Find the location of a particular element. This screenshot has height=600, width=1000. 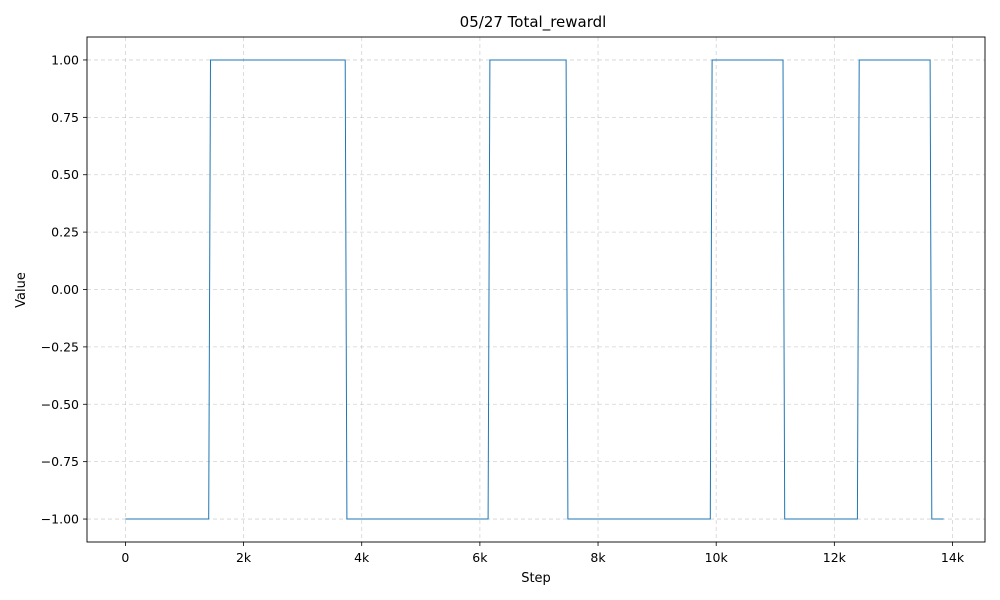

x-tick-label: 12k is located at coordinates (835, 557).